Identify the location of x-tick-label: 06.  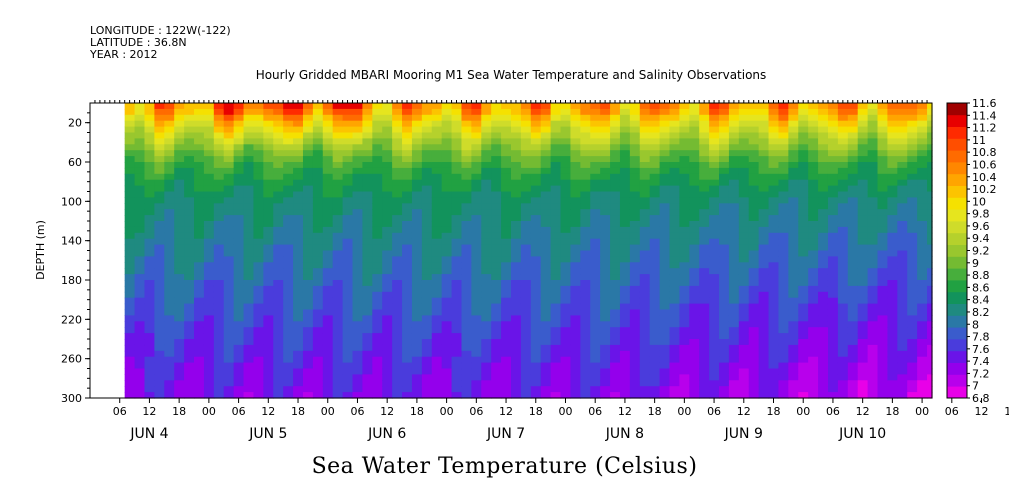
(476, 411).